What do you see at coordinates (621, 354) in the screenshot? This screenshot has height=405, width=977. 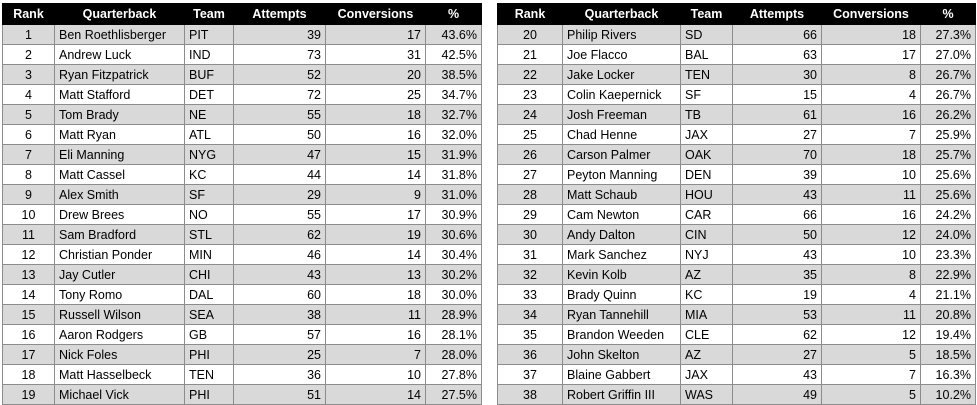 I see `quarterback-cell: John Skelton` at bounding box center [621, 354].